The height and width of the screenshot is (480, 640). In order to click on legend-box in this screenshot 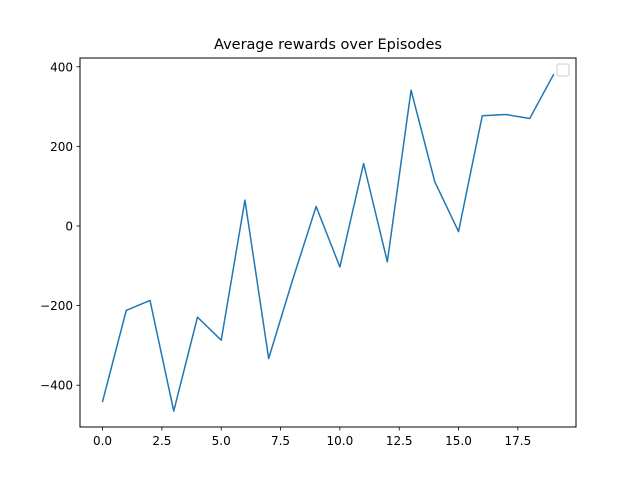, I will do `click(563, 70)`.